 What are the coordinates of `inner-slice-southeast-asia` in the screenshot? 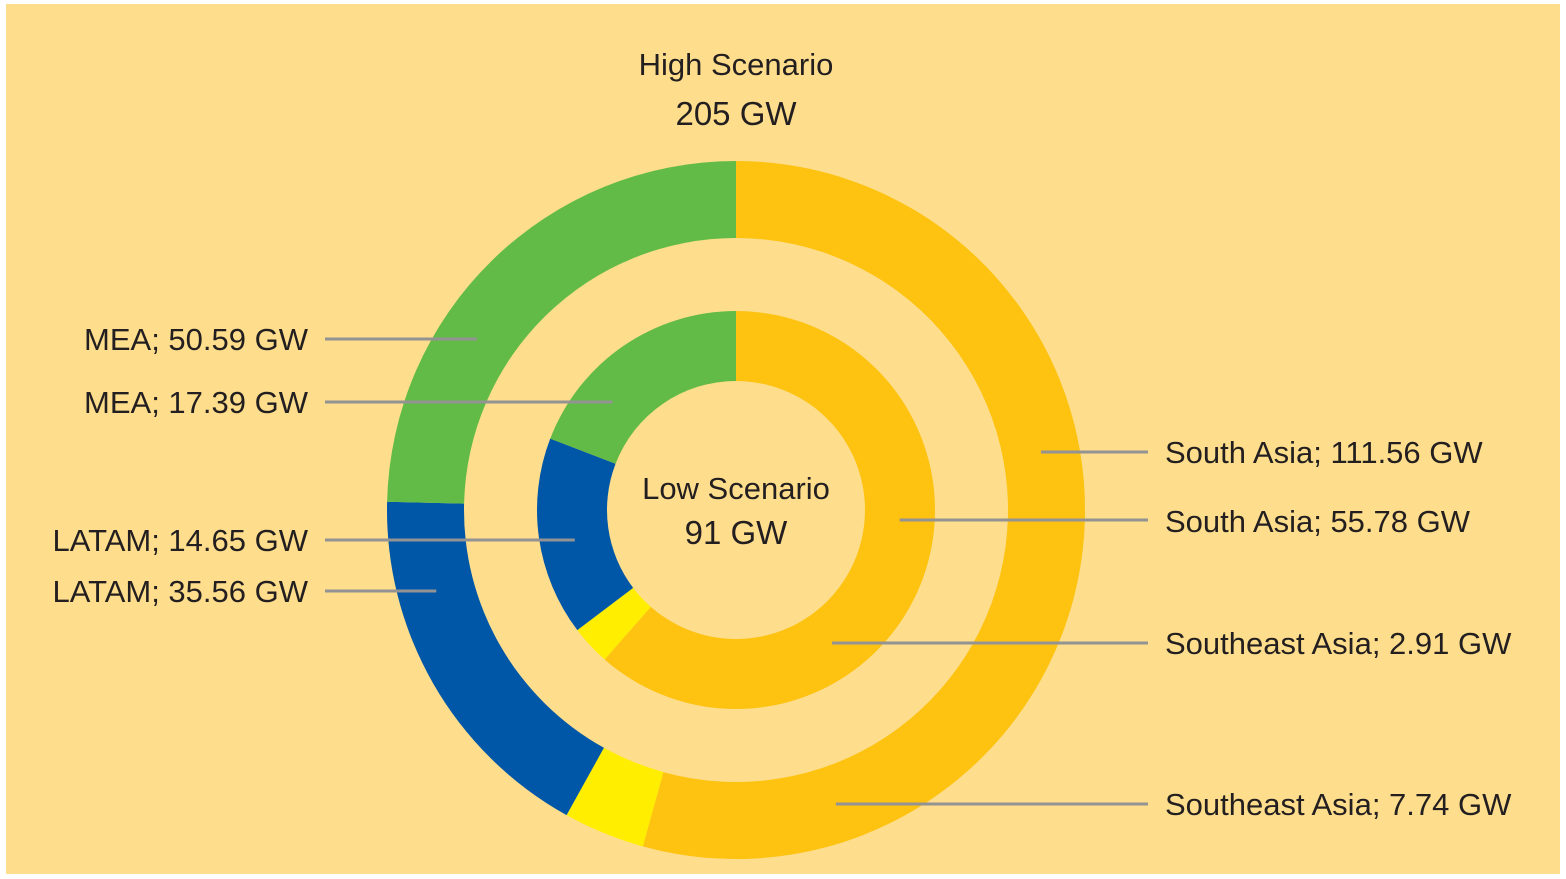 It's located at (614, 623).